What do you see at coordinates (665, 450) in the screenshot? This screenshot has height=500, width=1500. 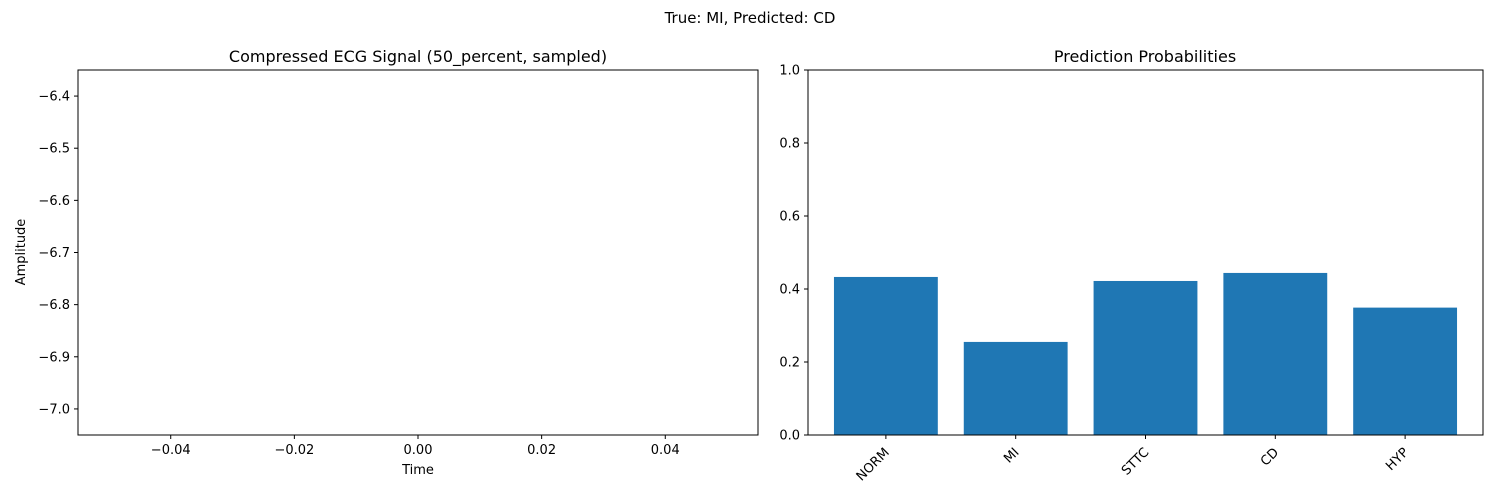 I see `ecg-x-tick-label: 0.04` at bounding box center [665, 450].